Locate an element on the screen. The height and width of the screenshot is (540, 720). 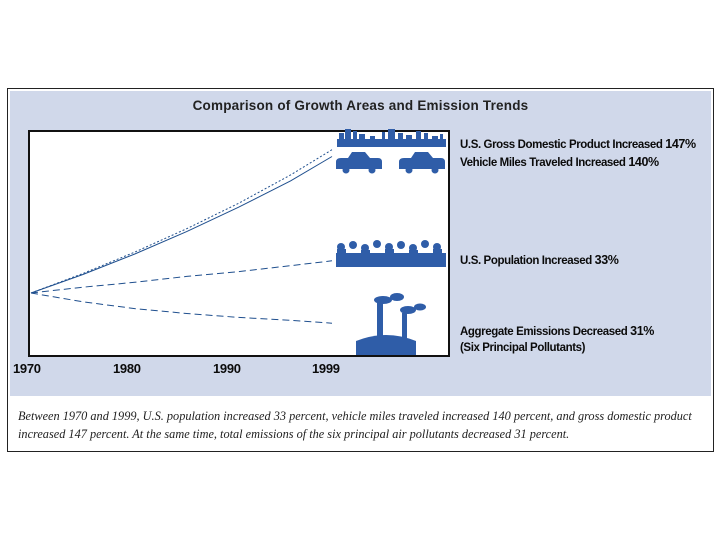
annotation-emissions-text: Aggregate Emissions Decreased is located at coordinates (544, 332).